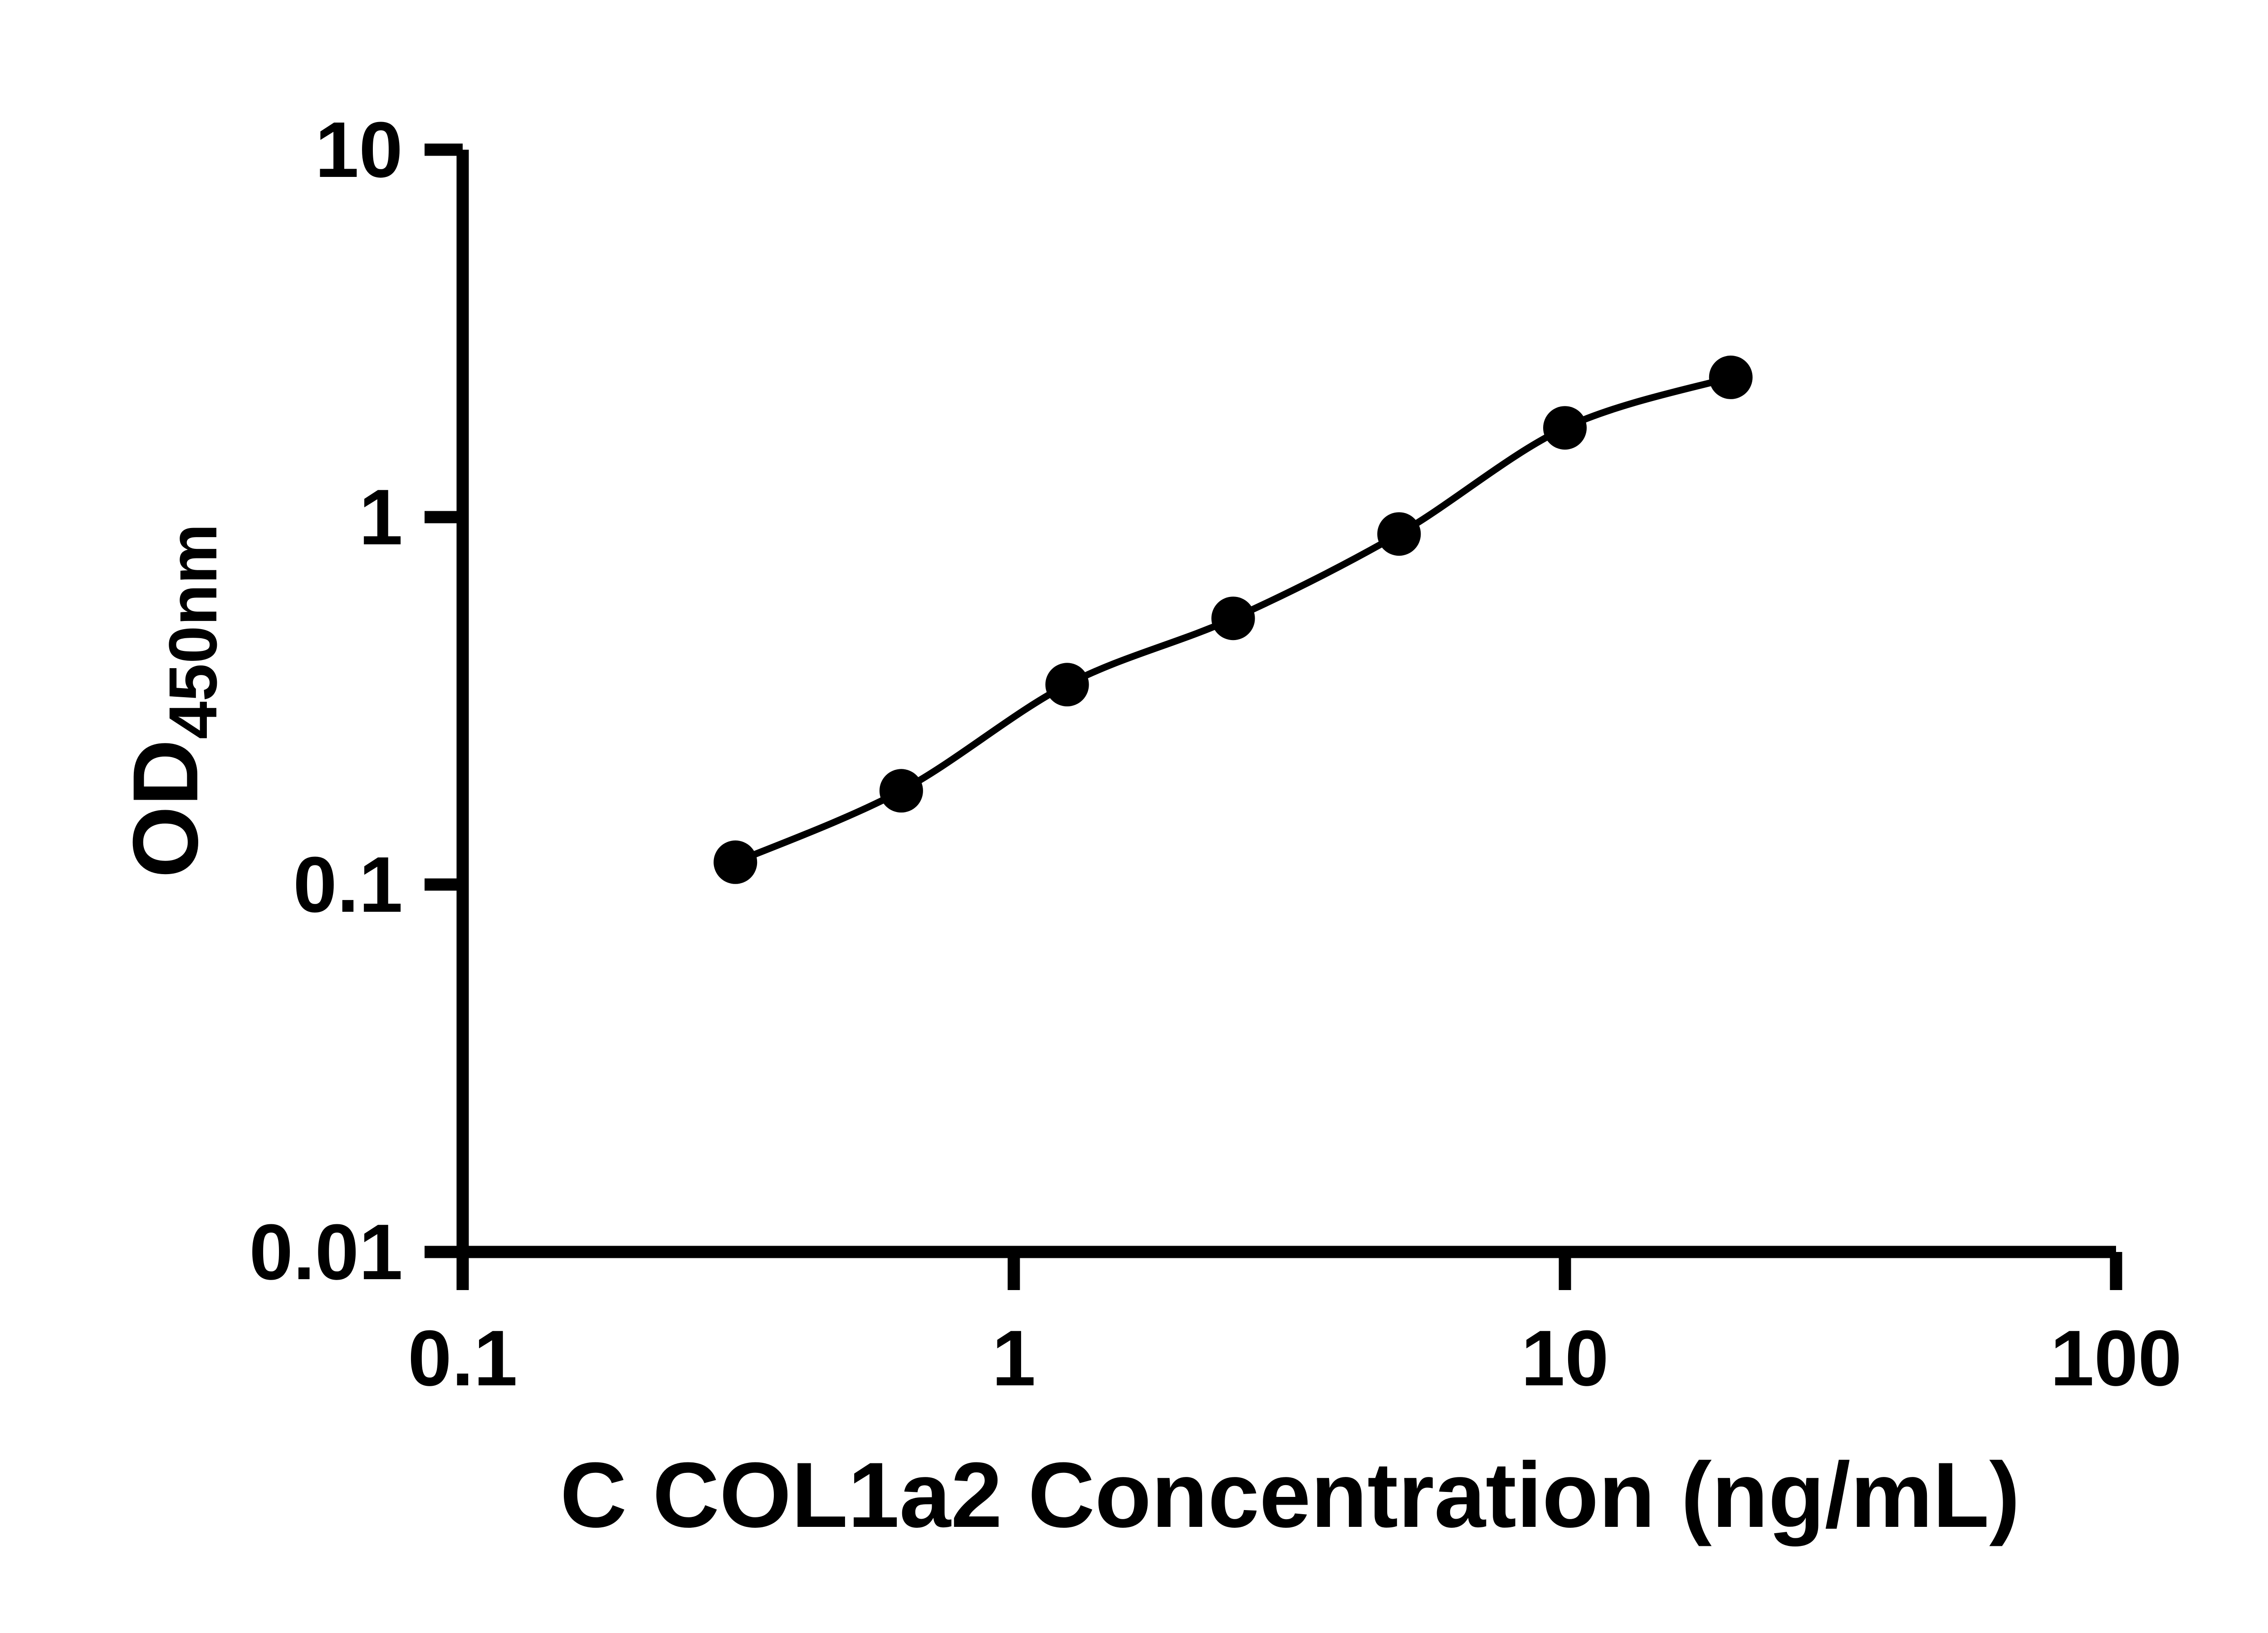 Image resolution: width=2268 pixels, height=1633 pixels. I want to click on y-tick-label: 10, so click(359, 149).